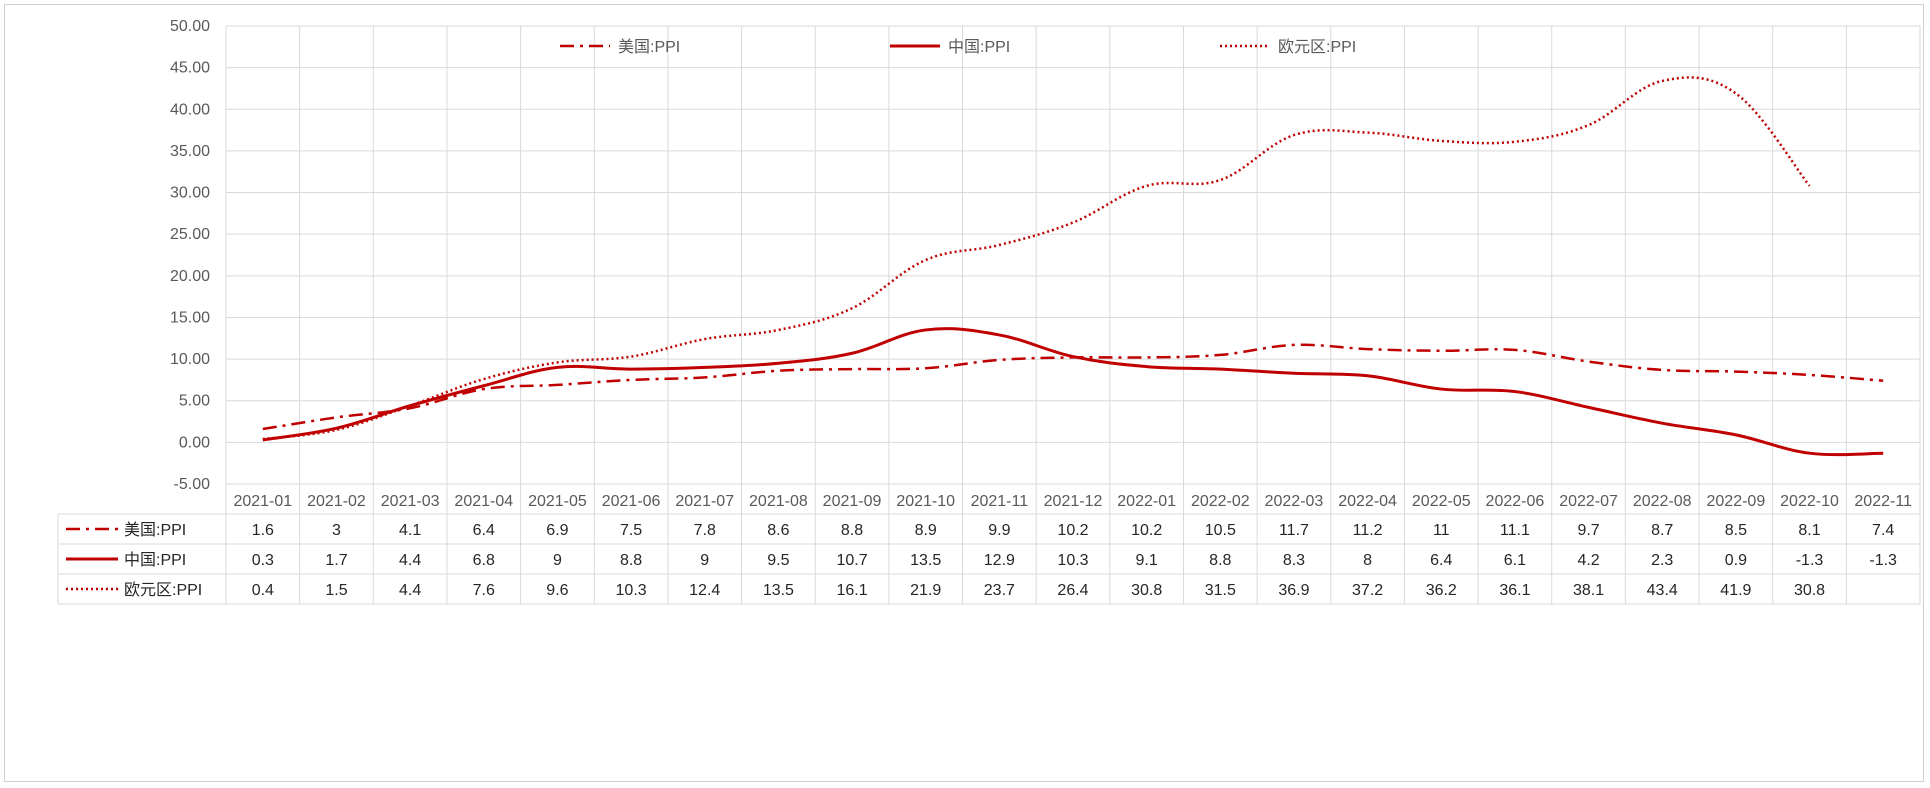 Image resolution: width=1930 pixels, height=788 pixels. Describe the element at coordinates (999, 560) in the screenshot. I see `table-cell: 12.9` at that location.